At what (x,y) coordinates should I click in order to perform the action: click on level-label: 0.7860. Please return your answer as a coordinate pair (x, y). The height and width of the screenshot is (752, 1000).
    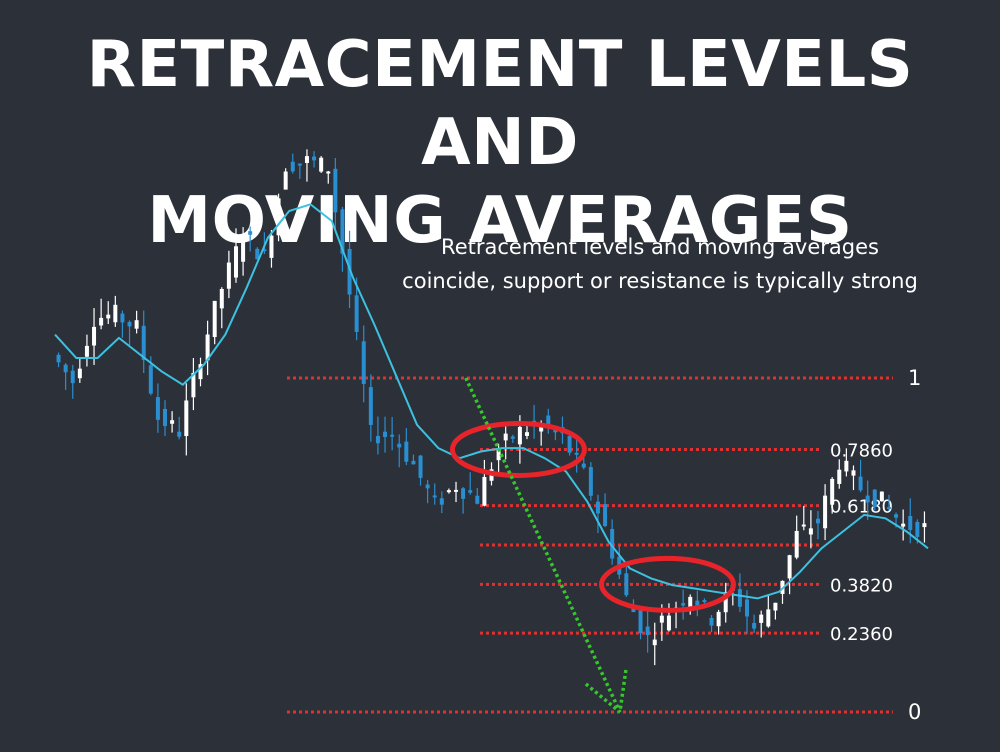
    Looking at the image, I should click on (861, 450).